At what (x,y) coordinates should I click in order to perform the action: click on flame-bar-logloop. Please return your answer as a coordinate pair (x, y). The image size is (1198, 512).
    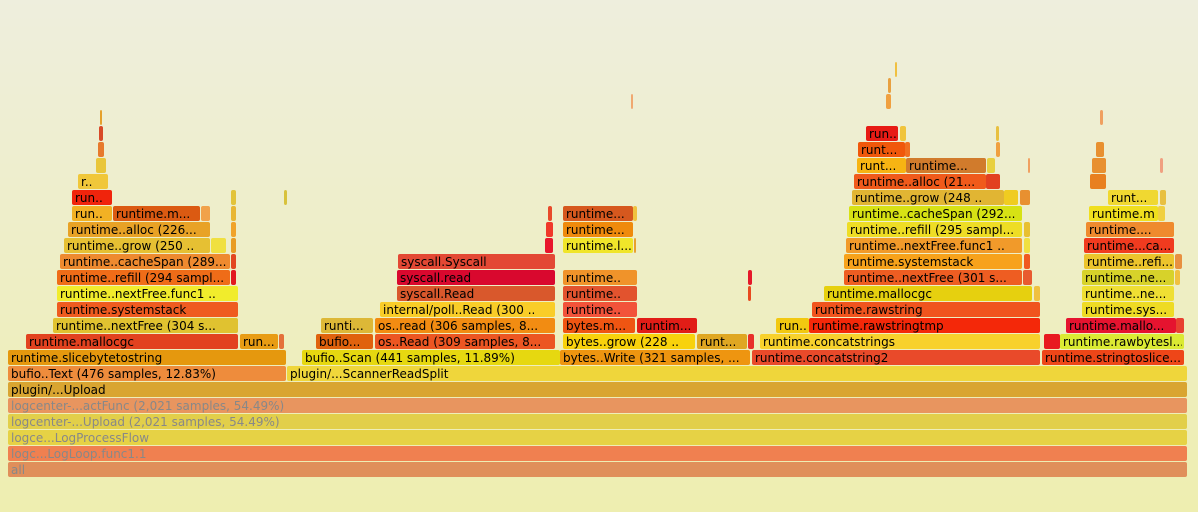
    Looking at the image, I should click on (597, 453).